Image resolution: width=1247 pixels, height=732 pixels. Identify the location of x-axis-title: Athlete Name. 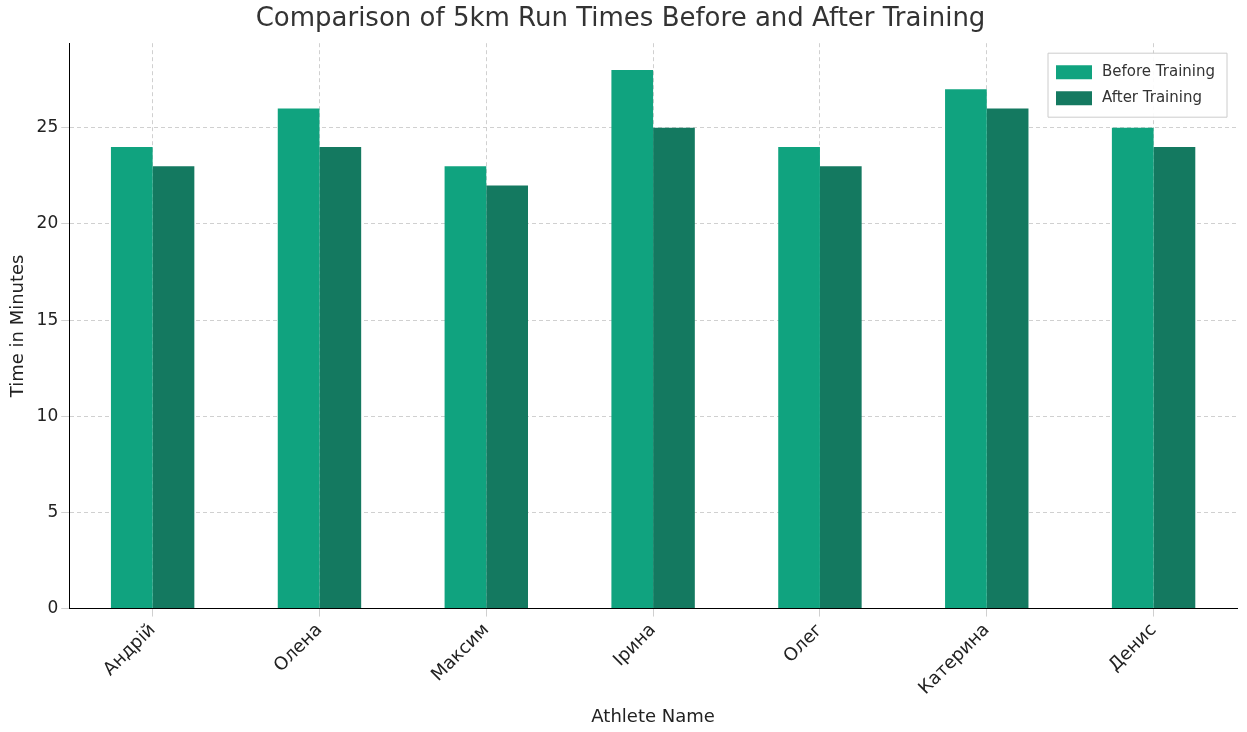
(653, 715).